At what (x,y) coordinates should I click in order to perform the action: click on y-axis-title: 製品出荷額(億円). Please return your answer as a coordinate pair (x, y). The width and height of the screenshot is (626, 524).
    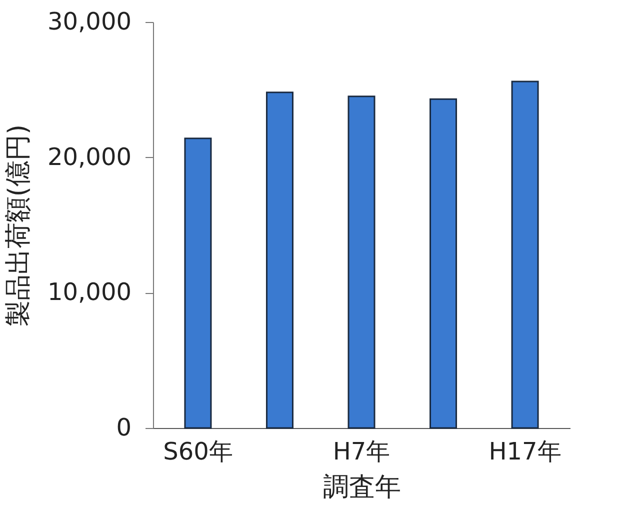
    Looking at the image, I should click on (19, 225).